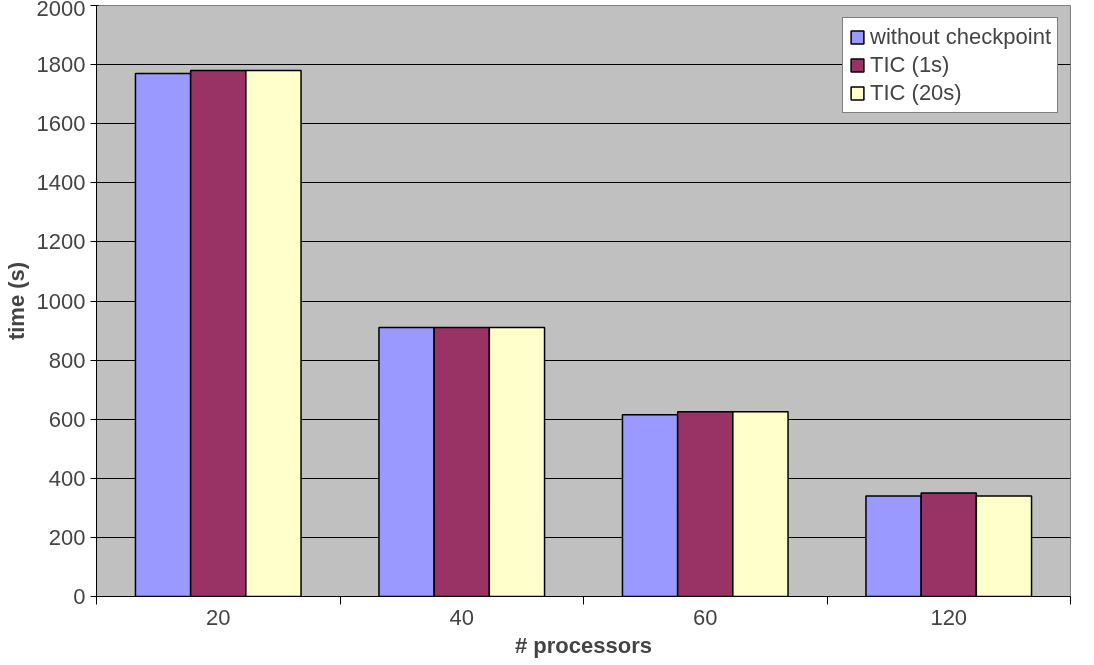 The width and height of the screenshot is (1094, 665). I want to click on y-tick-label: 1600, so click(61, 124).